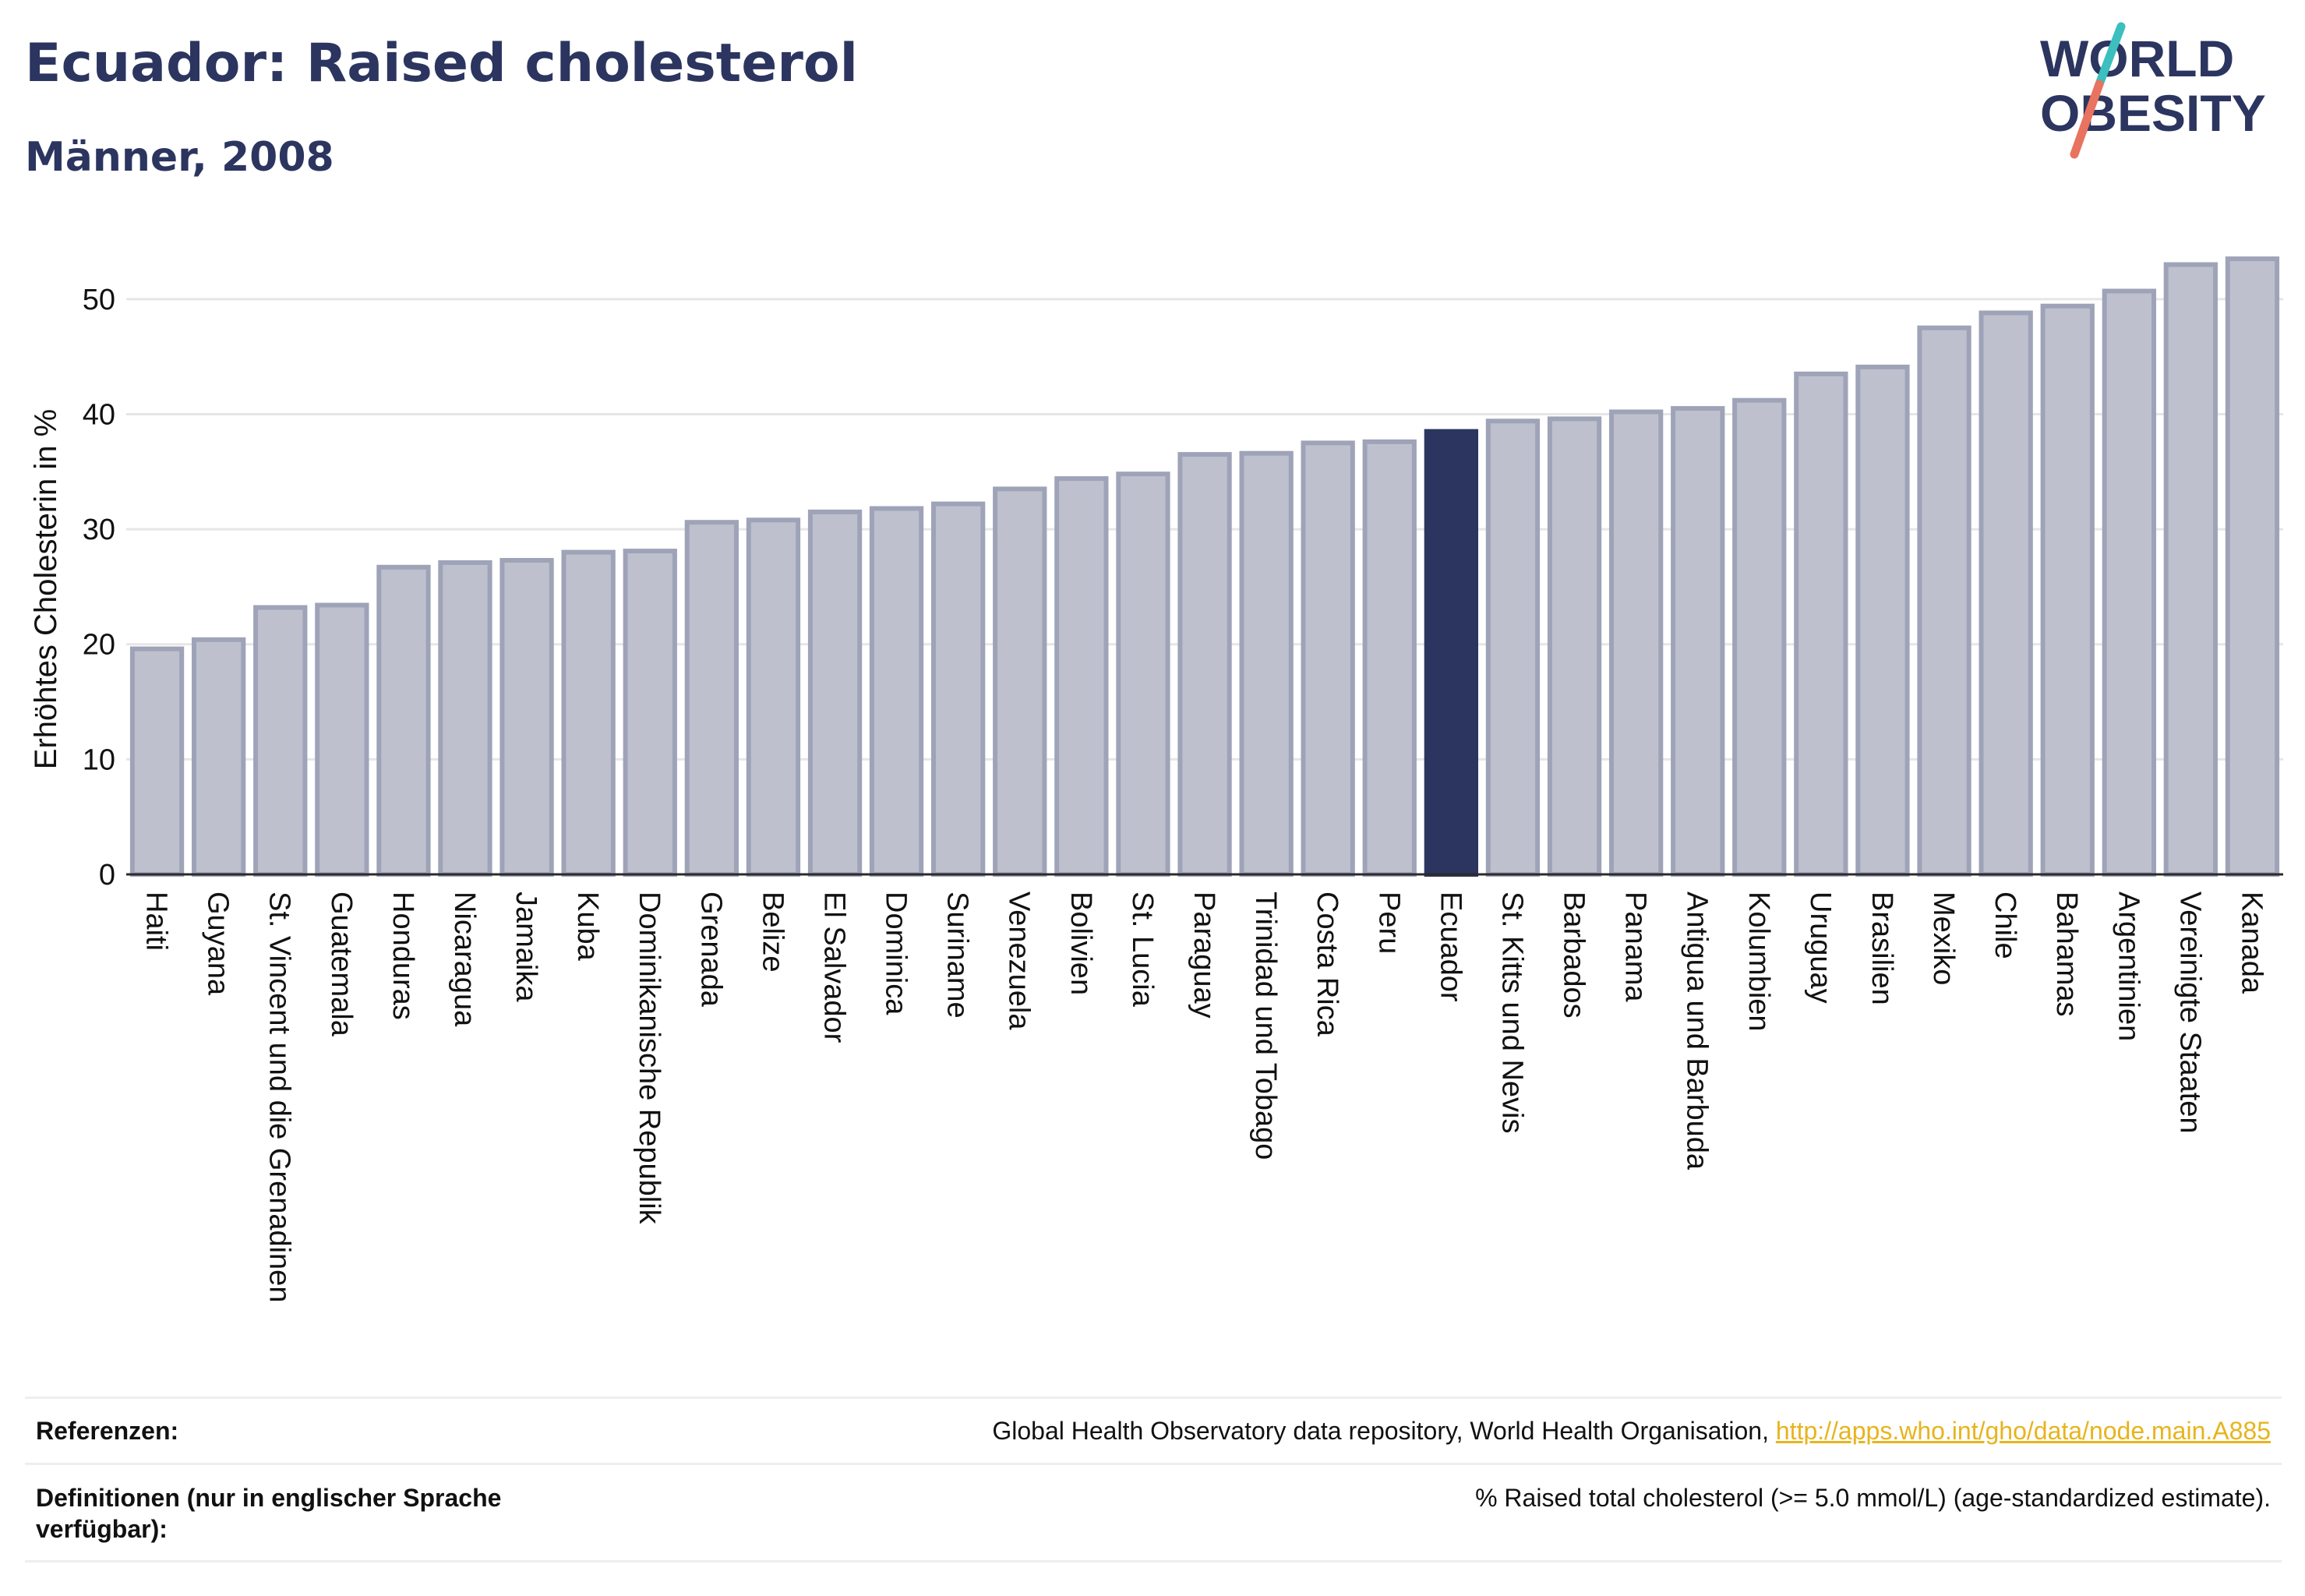 The height and width of the screenshot is (1596, 2305). Describe the element at coordinates (2066, 954) in the screenshot. I see `x-tick-label: Bahamas` at that location.